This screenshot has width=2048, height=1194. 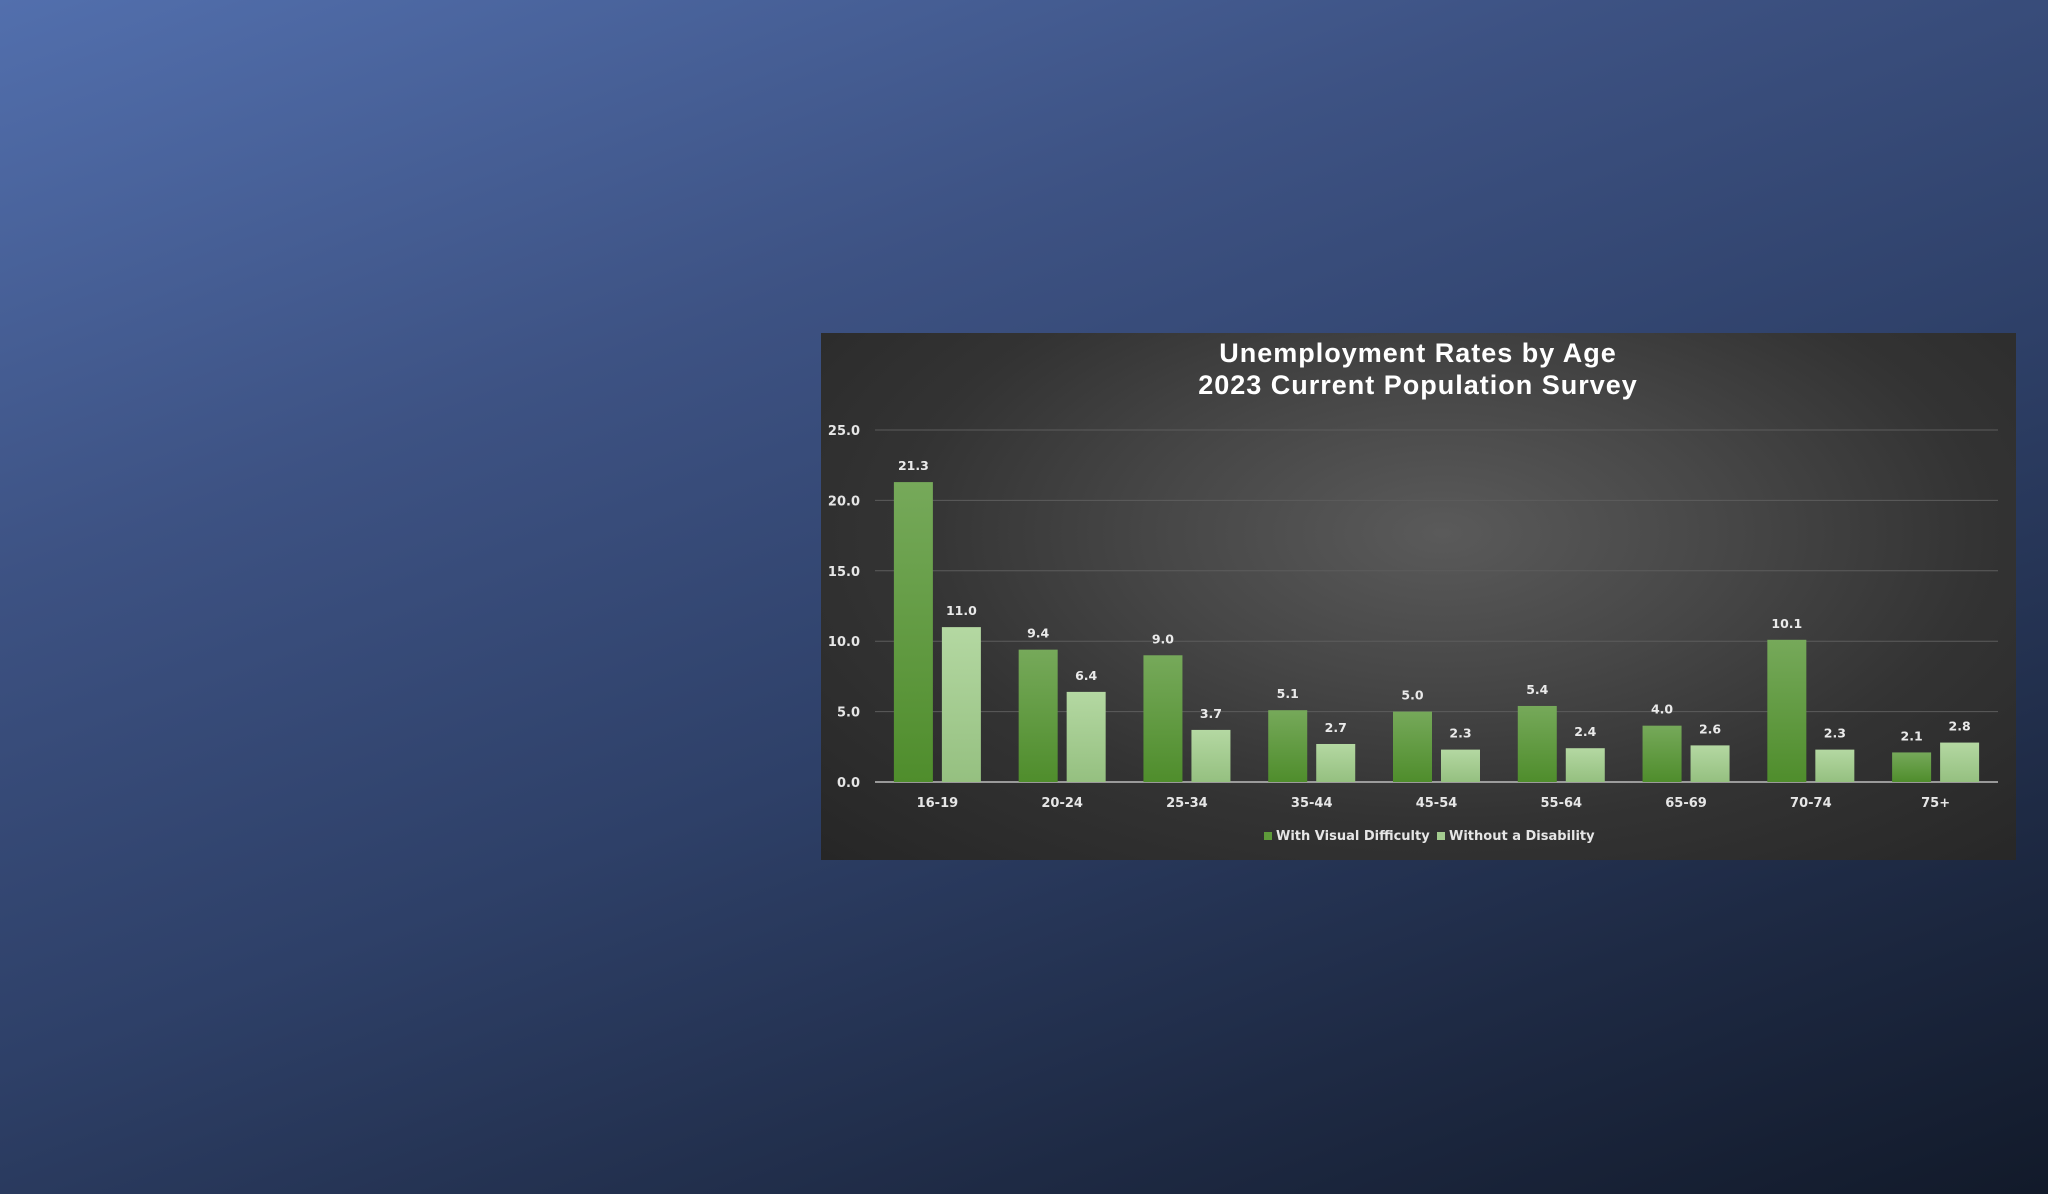 I want to click on gridlines, so click(x=1436, y=571).